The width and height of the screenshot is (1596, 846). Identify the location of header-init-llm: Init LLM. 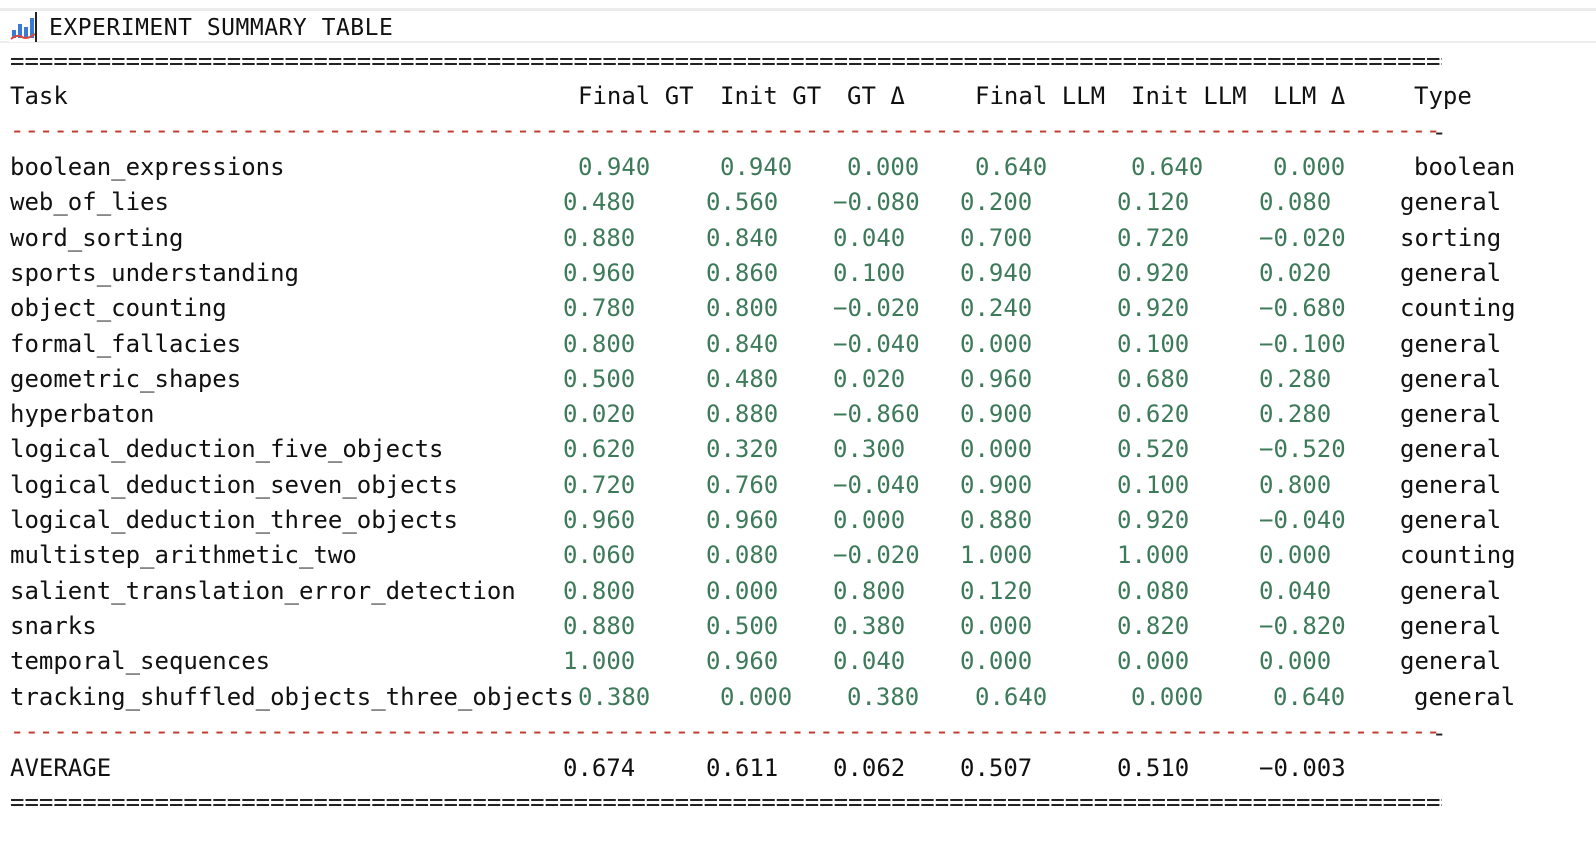
(1189, 96).